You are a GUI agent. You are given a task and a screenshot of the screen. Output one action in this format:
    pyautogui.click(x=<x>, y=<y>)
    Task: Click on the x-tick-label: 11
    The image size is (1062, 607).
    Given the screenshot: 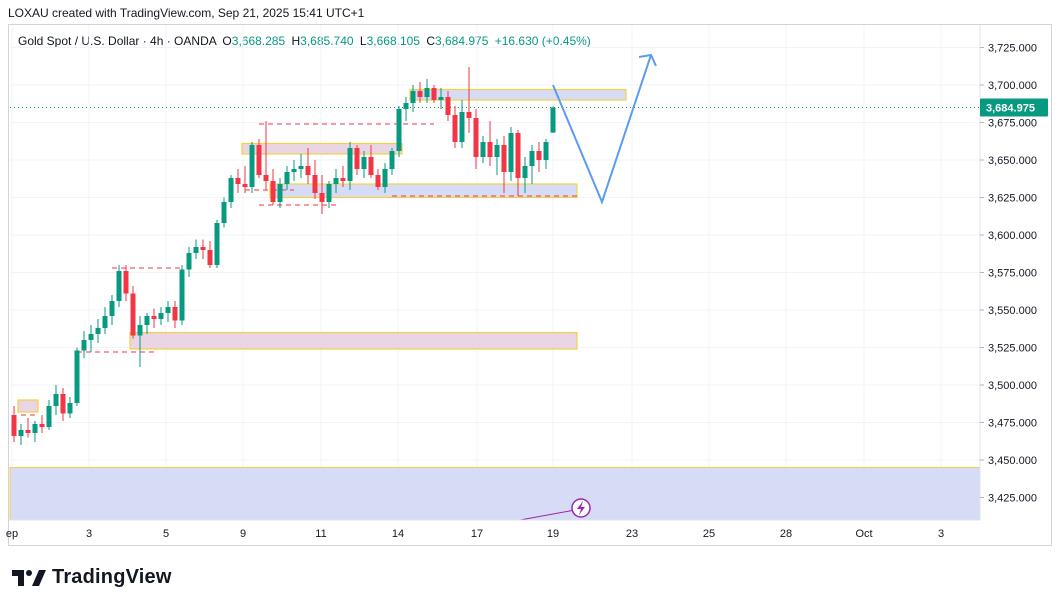 What is the action you would take?
    pyautogui.click(x=320, y=534)
    